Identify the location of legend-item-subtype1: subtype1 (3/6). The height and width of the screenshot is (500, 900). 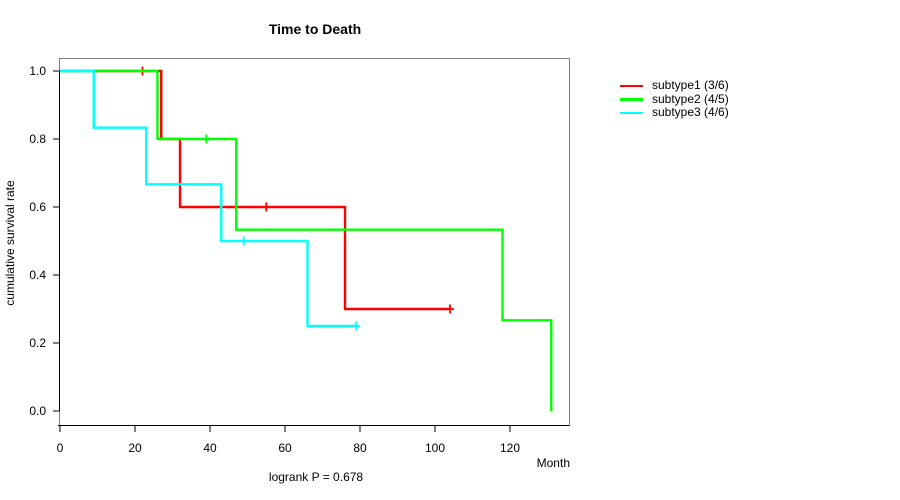
(674, 85).